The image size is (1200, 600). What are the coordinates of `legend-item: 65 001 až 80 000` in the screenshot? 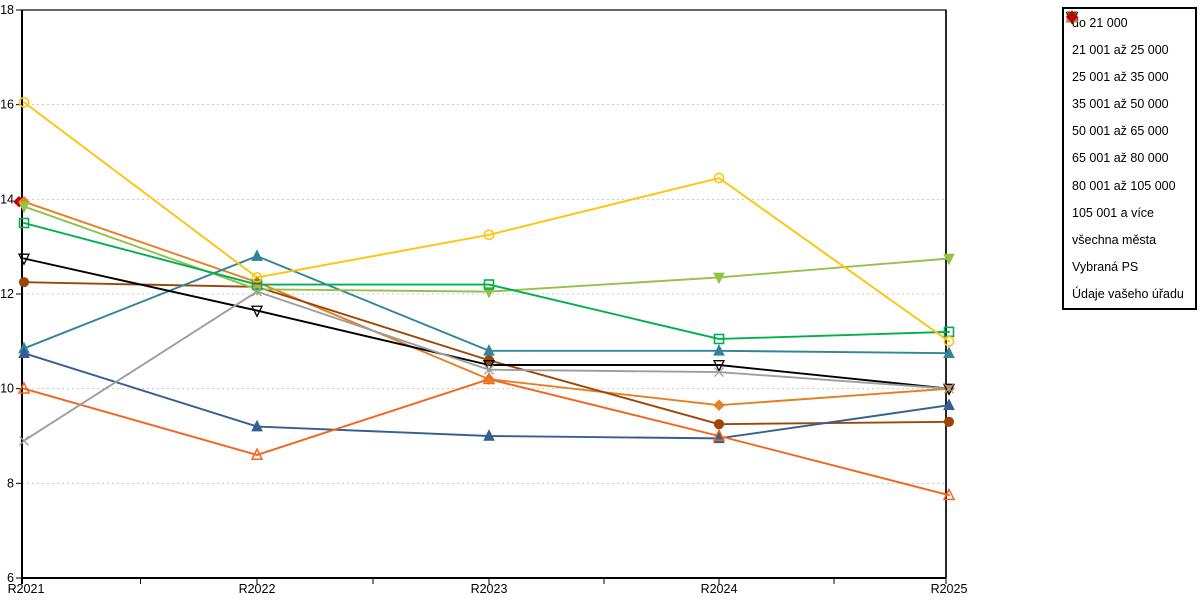 It's located at (1129, 91).